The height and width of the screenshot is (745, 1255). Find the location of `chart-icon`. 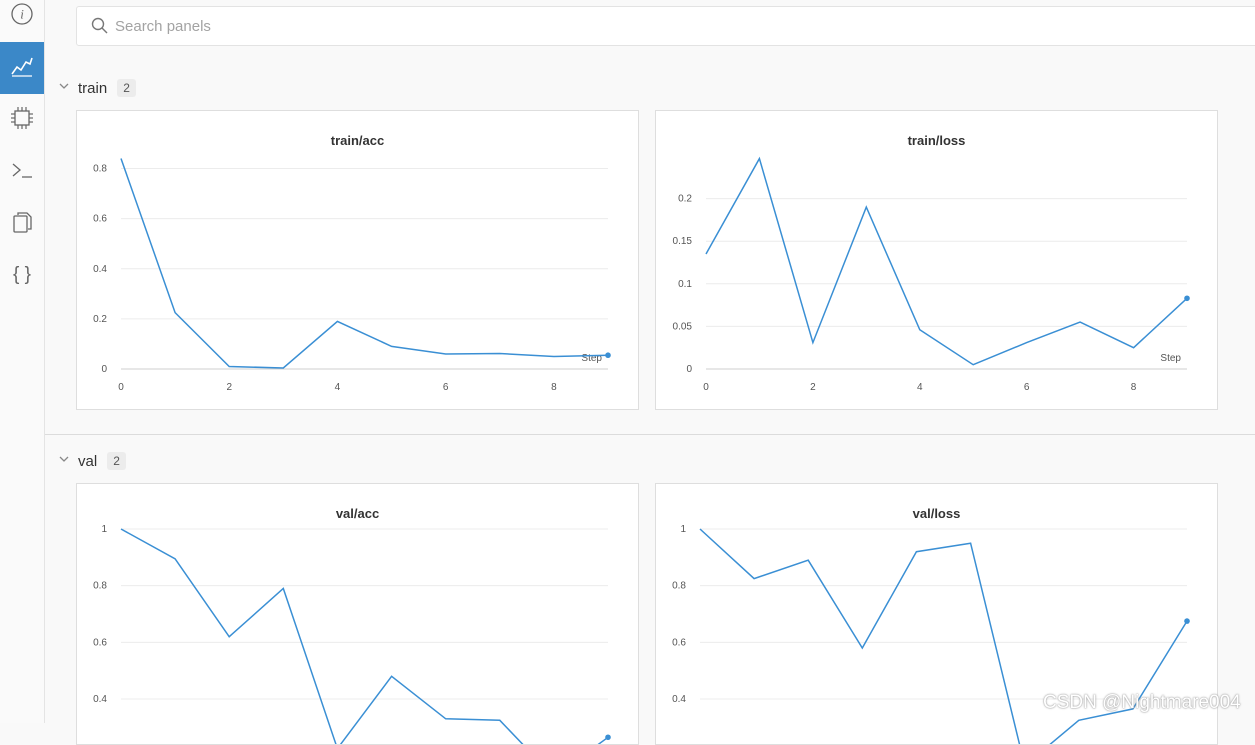

chart-icon is located at coordinates (22, 68).